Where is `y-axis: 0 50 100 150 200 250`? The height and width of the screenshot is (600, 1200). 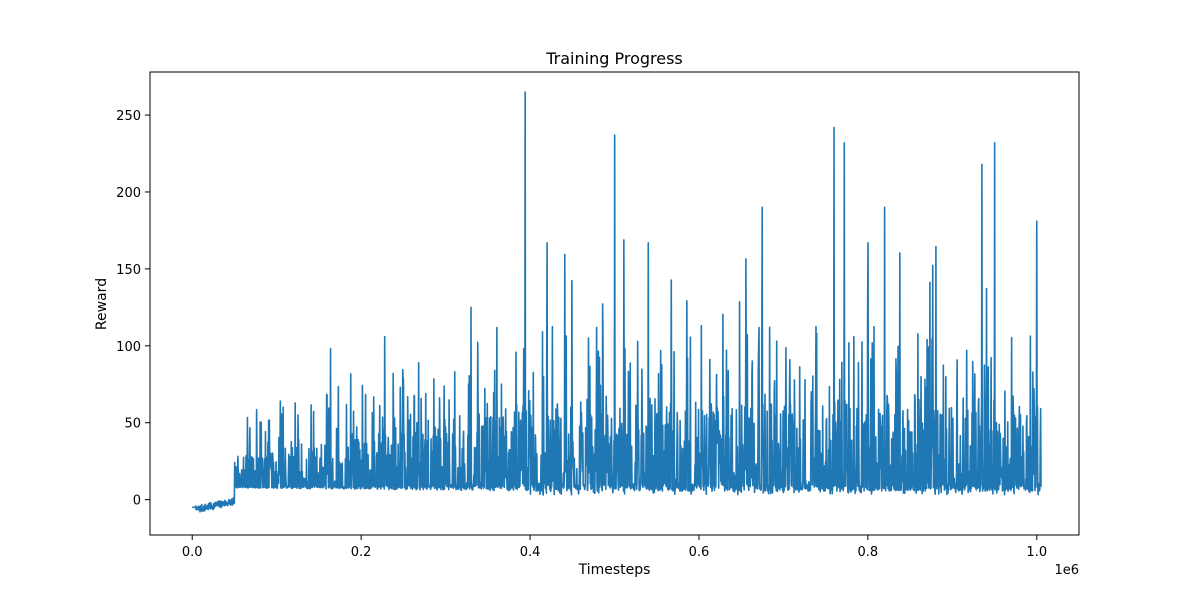
y-axis: 0 50 100 150 200 250 is located at coordinates (133, 309).